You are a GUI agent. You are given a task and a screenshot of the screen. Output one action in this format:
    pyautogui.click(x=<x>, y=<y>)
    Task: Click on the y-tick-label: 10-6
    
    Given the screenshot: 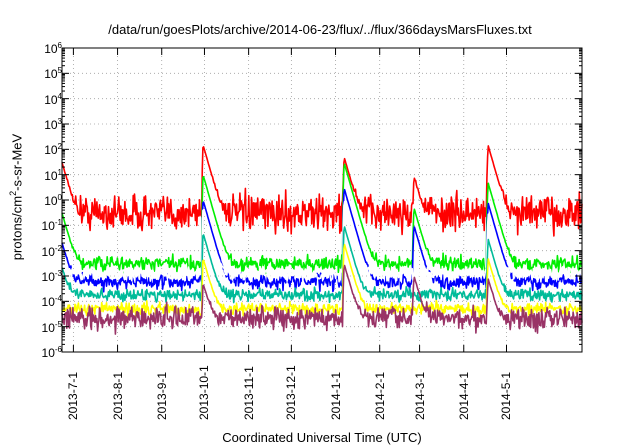 What is the action you would take?
    pyautogui.click(x=41, y=352)
    